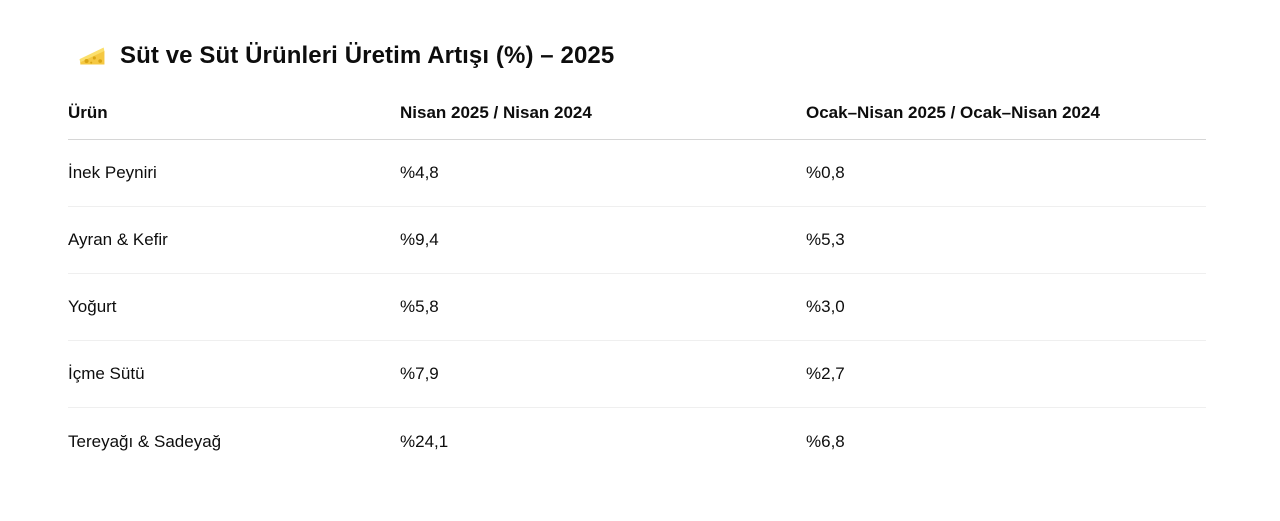 The height and width of the screenshot is (521, 1280). I want to click on table-row: Tereyağı & Sadeyağ %24,1 %6,8, so click(637, 441).